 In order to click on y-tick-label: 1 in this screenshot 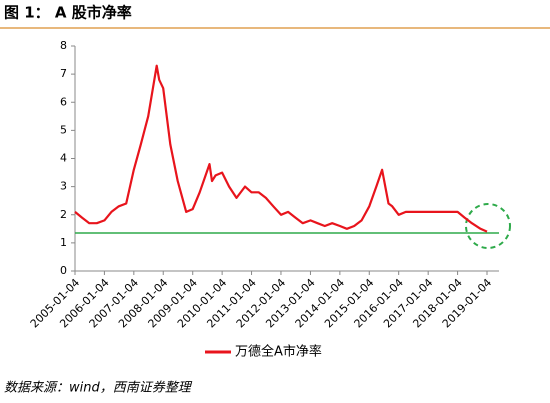, I will do `click(63, 242)`.